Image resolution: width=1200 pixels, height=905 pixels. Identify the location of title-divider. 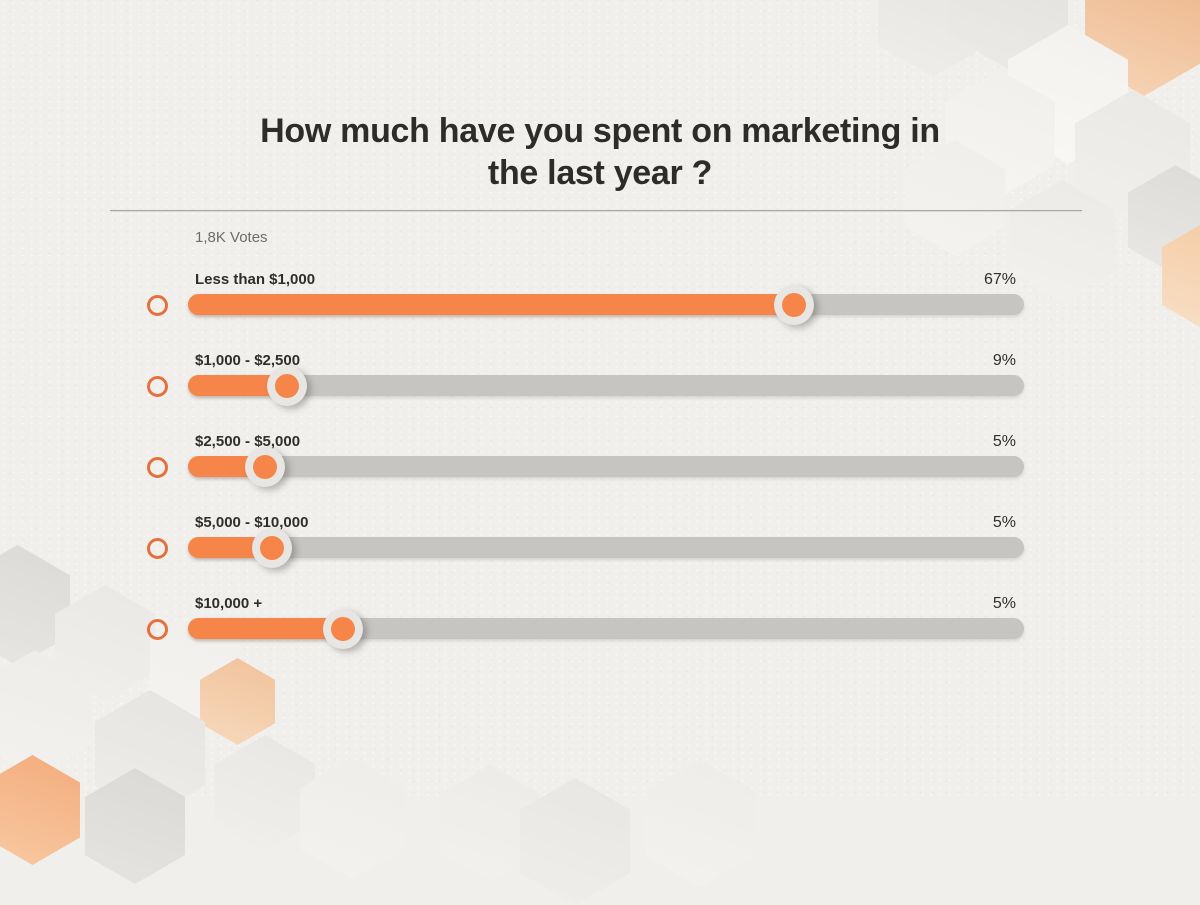
(596, 211).